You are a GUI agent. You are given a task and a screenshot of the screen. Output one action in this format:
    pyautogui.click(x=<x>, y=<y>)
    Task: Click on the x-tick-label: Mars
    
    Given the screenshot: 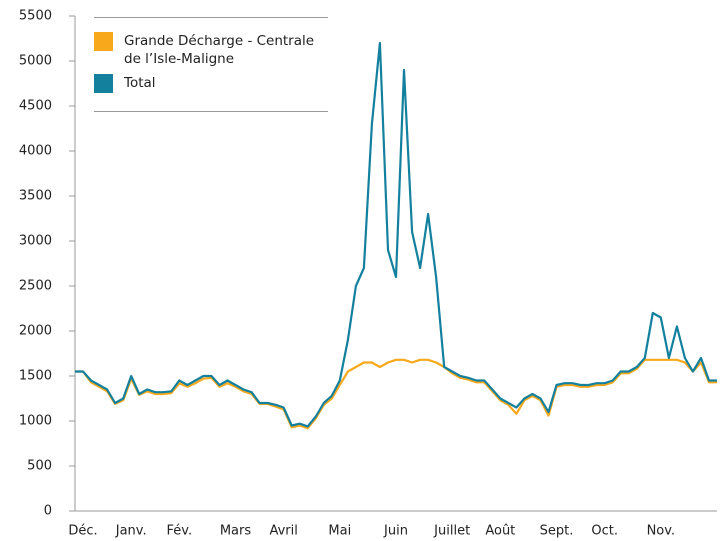 What is the action you would take?
    pyautogui.click(x=236, y=531)
    